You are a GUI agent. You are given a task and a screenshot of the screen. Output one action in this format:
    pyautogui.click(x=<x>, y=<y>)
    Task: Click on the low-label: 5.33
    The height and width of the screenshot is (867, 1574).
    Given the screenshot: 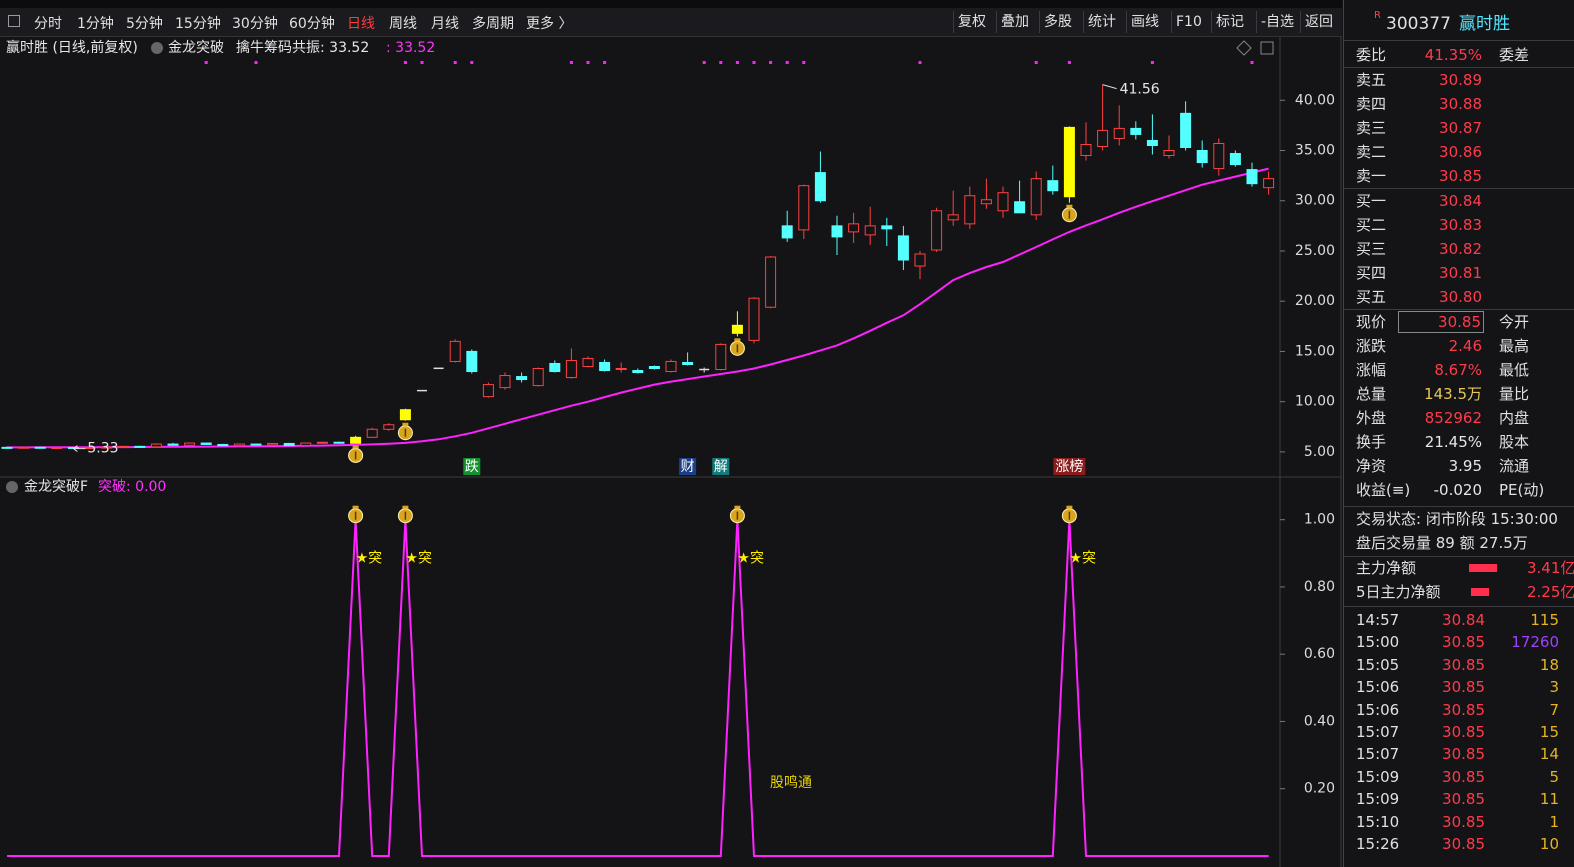 What is the action you would take?
    pyautogui.click(x=102, y=449)
    